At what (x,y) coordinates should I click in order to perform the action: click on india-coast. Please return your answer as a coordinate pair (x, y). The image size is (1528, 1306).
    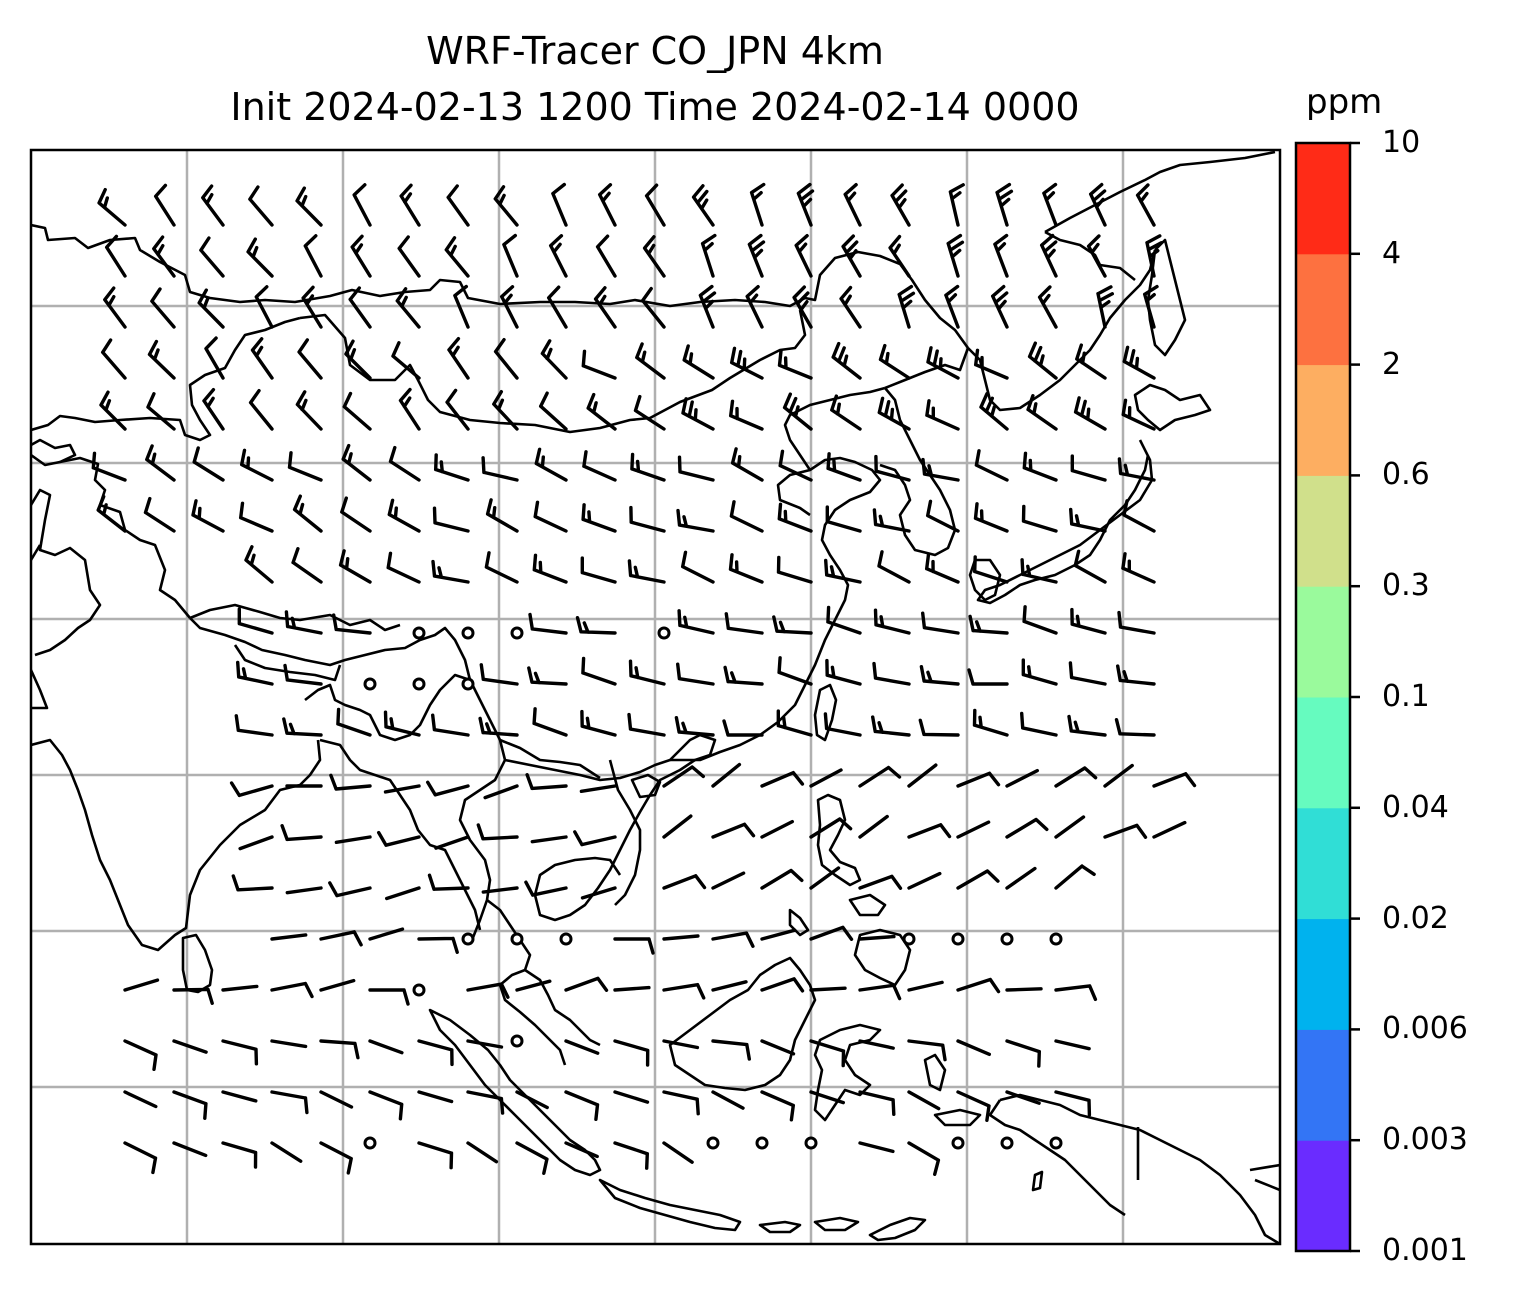
    Looking at the image, I should click on (40, 689).